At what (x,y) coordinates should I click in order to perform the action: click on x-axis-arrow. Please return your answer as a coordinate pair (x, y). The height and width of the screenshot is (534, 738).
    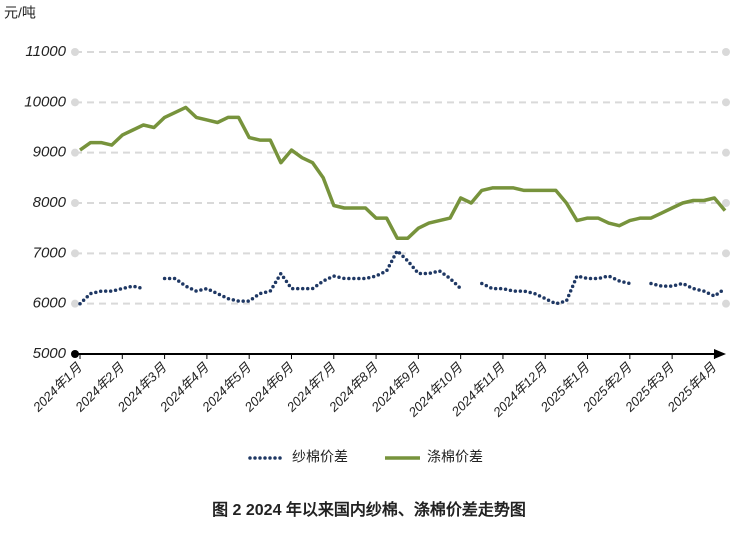
    Looking at the image, I should click on (720, 354).